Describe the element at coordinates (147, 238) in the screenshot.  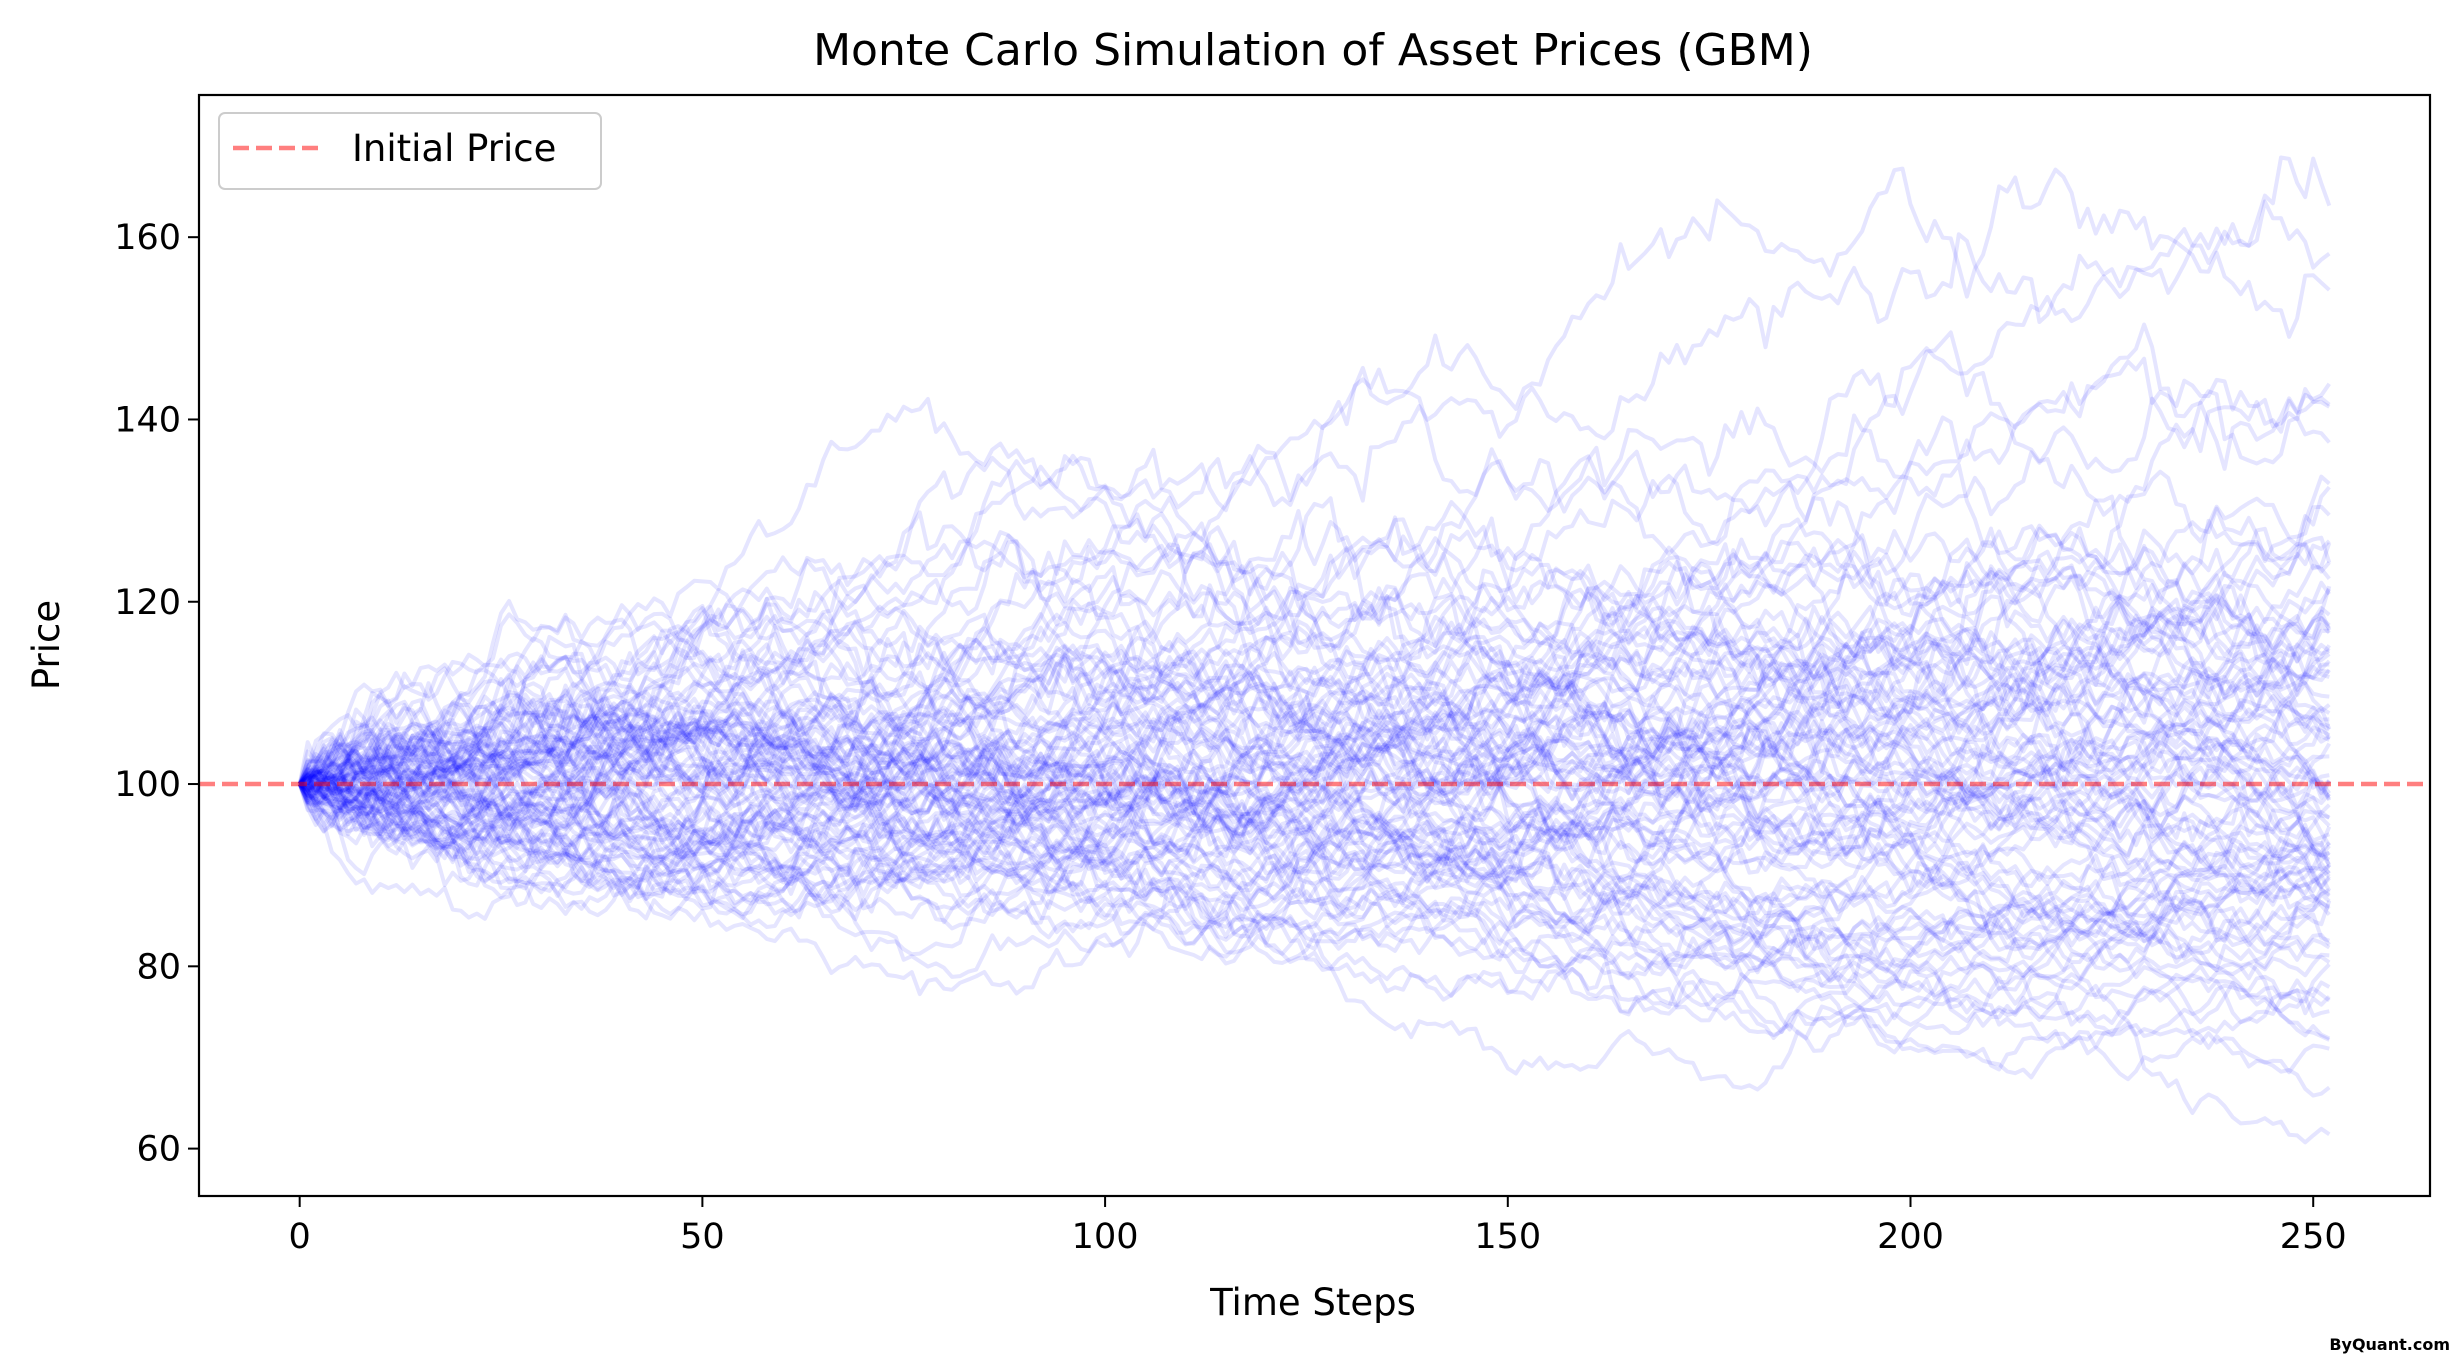
I see `y-tick-label: 160` at that location.